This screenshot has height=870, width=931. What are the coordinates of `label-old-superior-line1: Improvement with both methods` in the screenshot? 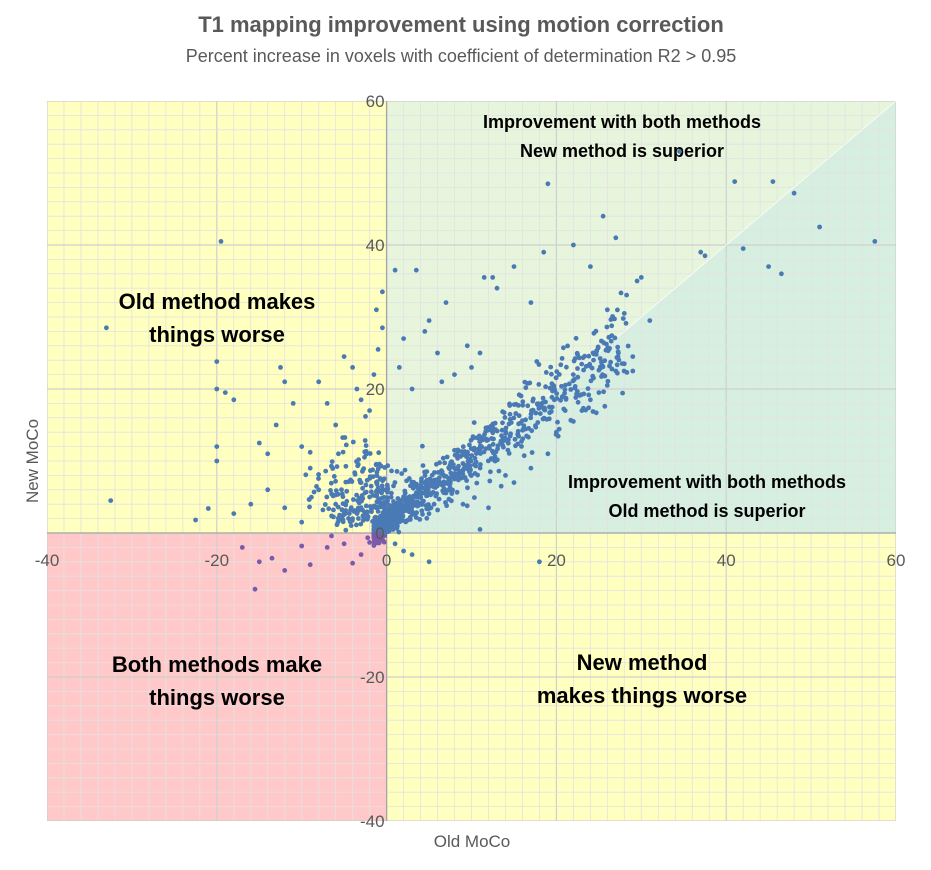 It's located at (707, 482).